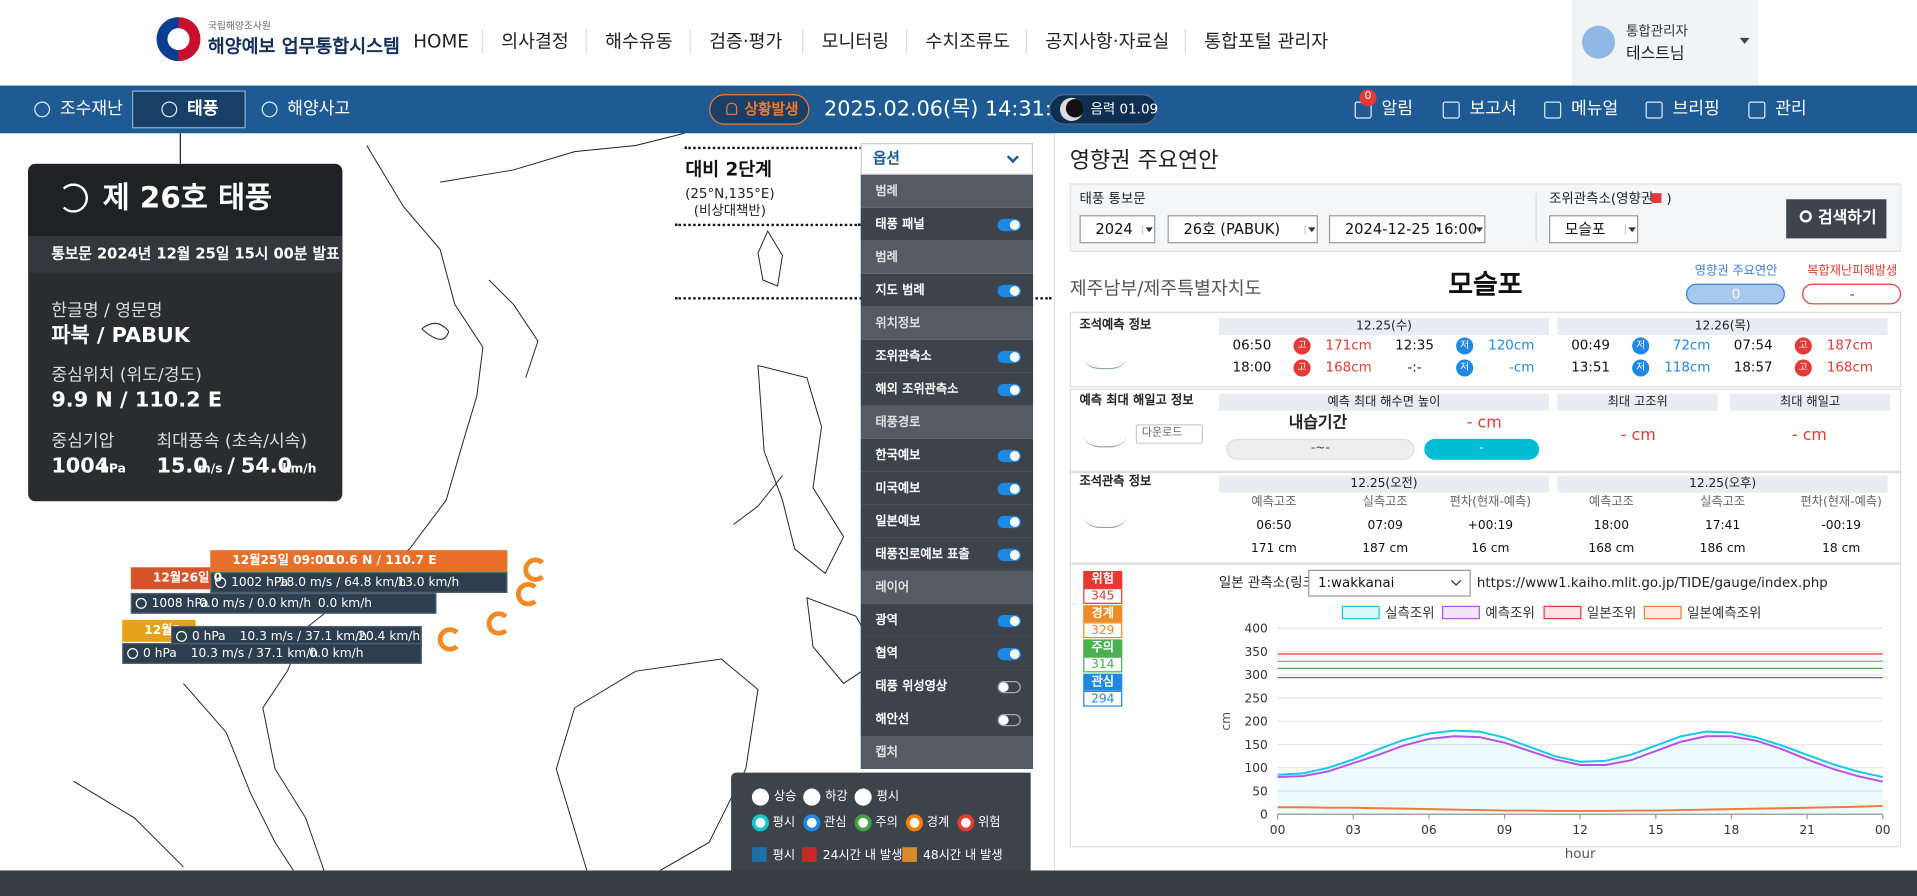 The image size is (1917, 896). Describe the element at coordinates (1107, 41) in the screenshot. I see `nav-item: 공지사항·자료실` at that location.